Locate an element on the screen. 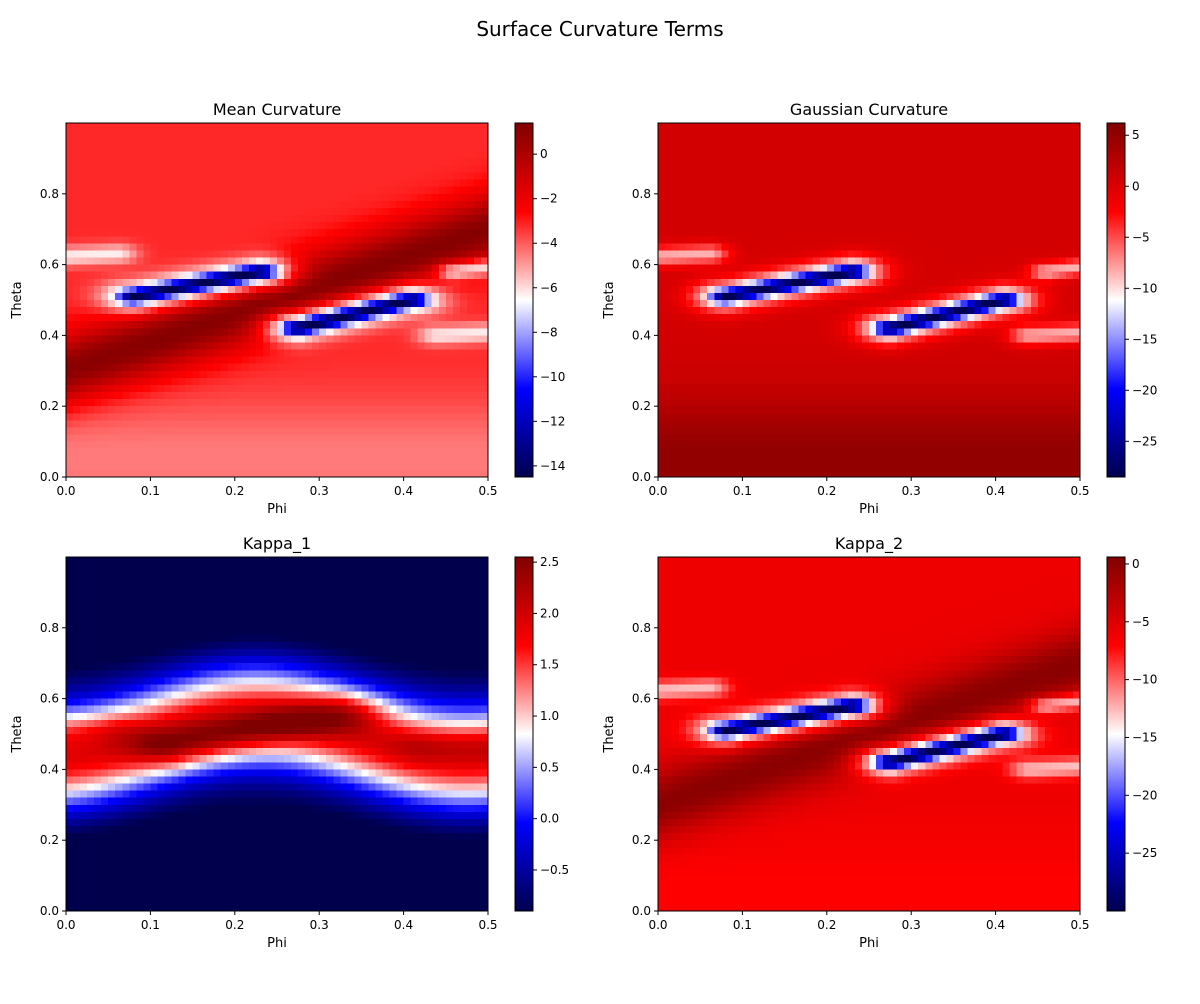 This screenshot has height=1004, width=1200. colorbar-tick-label: −2 is located at coordinates (549, 199).